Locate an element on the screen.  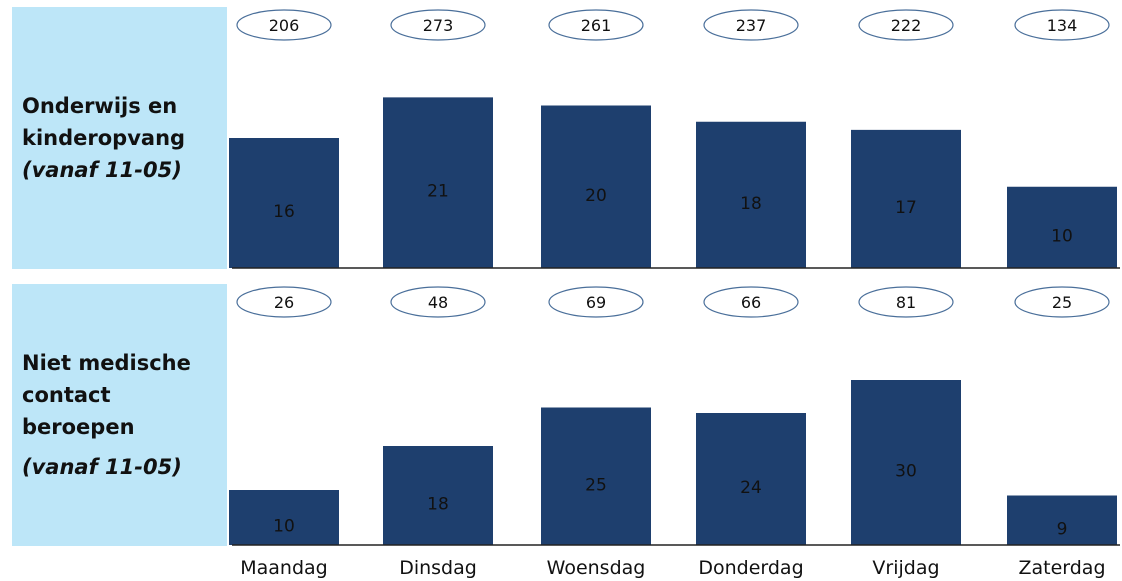
x-tick-label: Vrijdag is located at coordinates (905, 568).